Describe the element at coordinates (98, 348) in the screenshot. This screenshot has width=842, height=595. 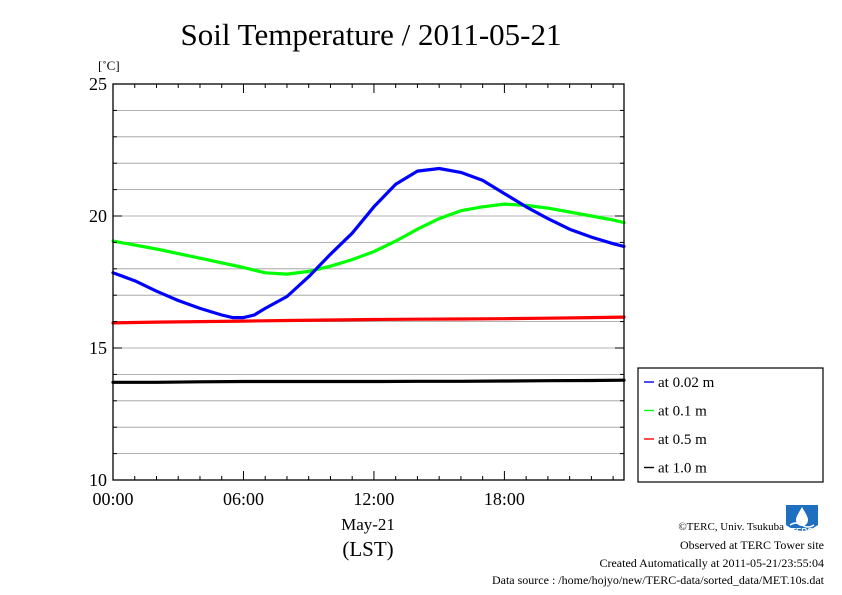
I see `y-tick-label: 15` at that location.